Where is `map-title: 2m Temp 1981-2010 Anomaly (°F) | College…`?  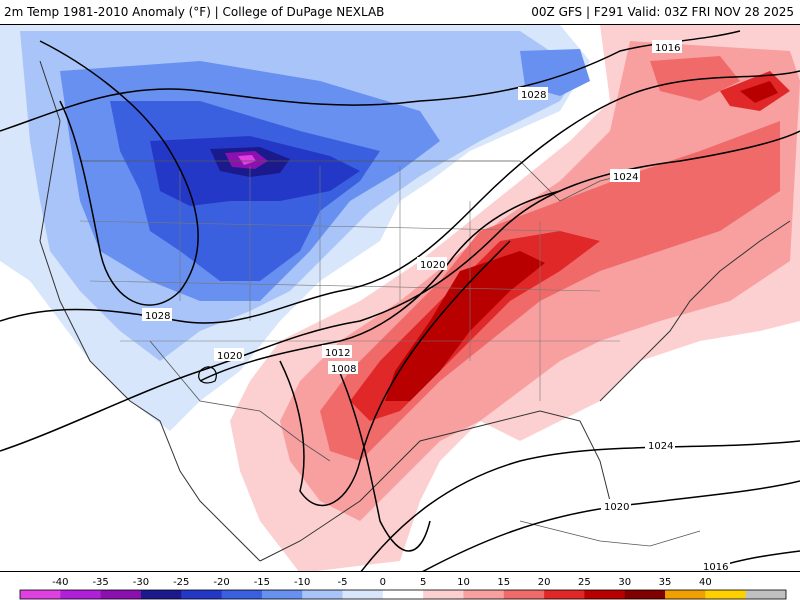
map-title: 2m Temp 1981-2010 Anomaly (°F) | College… is located at coordinates (194, 12).